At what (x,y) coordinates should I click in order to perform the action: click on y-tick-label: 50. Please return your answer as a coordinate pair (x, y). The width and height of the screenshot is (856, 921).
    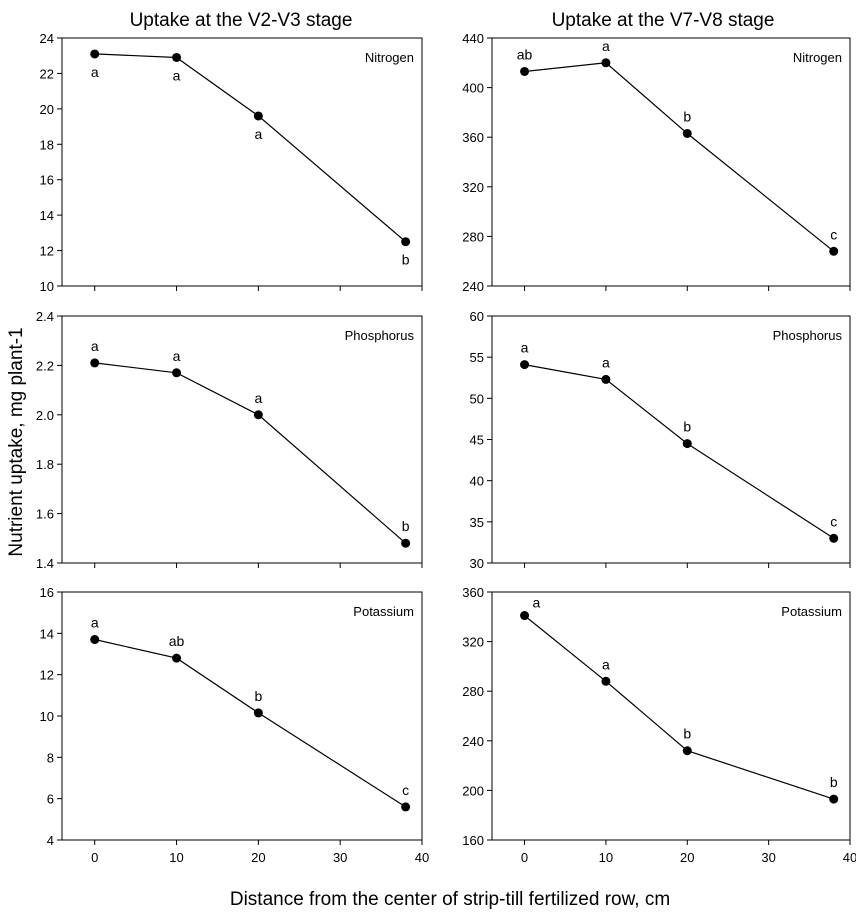
    Looking at the image, I should click on (477, 398).